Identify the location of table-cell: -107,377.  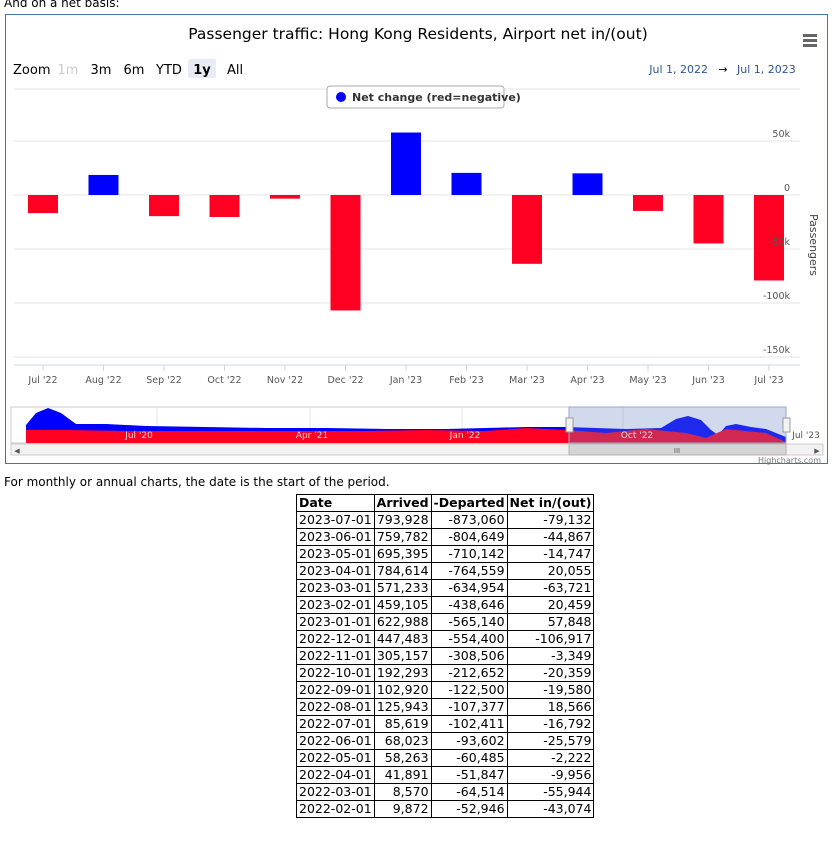
(469, 707).